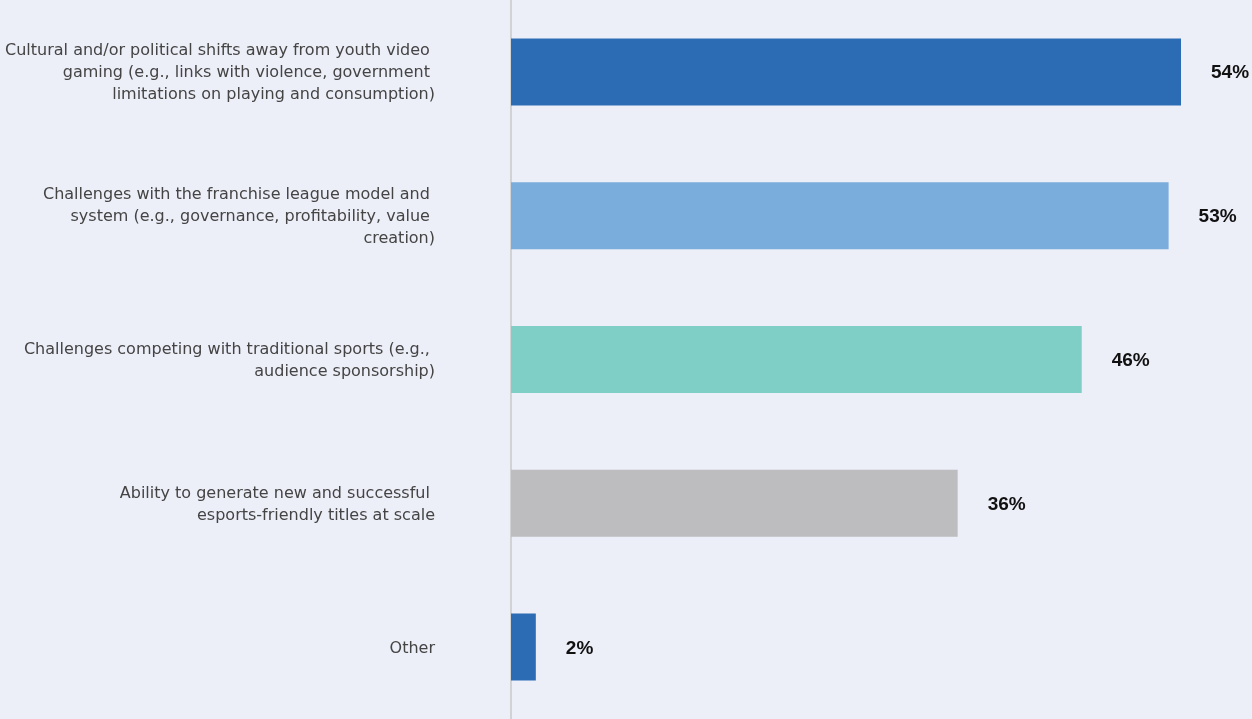  Describe the element at coordinates (1230, 72) in the screenshot. I see `data-label: 54%` at that location.